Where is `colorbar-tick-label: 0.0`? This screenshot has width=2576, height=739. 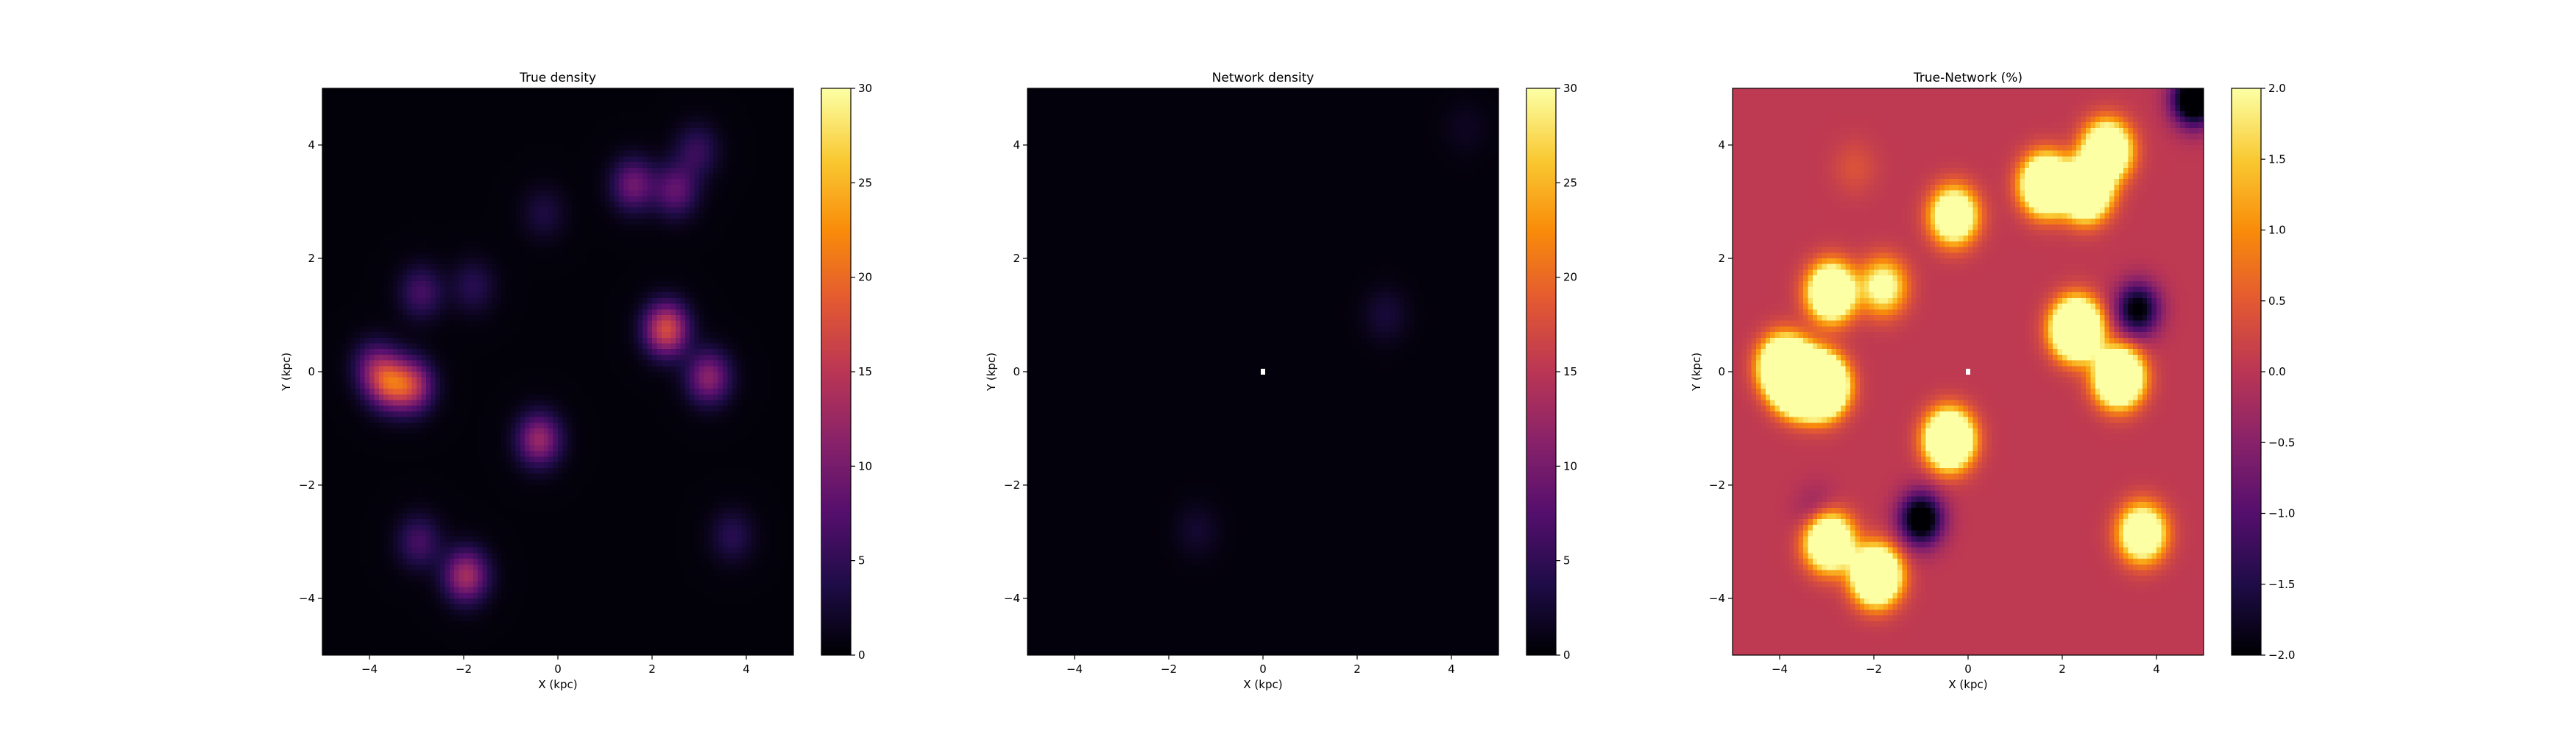 colorbar-tick-label: 0.0 is located at coordinates (2277, 371).